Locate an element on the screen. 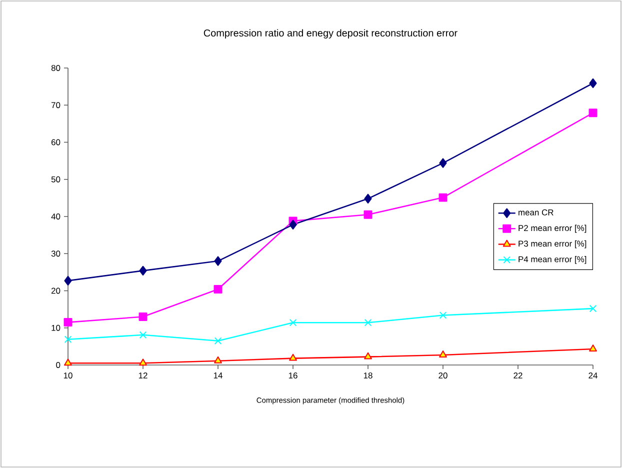  legend-label: P2 mean error [%] is located at coordinates (552, 228).